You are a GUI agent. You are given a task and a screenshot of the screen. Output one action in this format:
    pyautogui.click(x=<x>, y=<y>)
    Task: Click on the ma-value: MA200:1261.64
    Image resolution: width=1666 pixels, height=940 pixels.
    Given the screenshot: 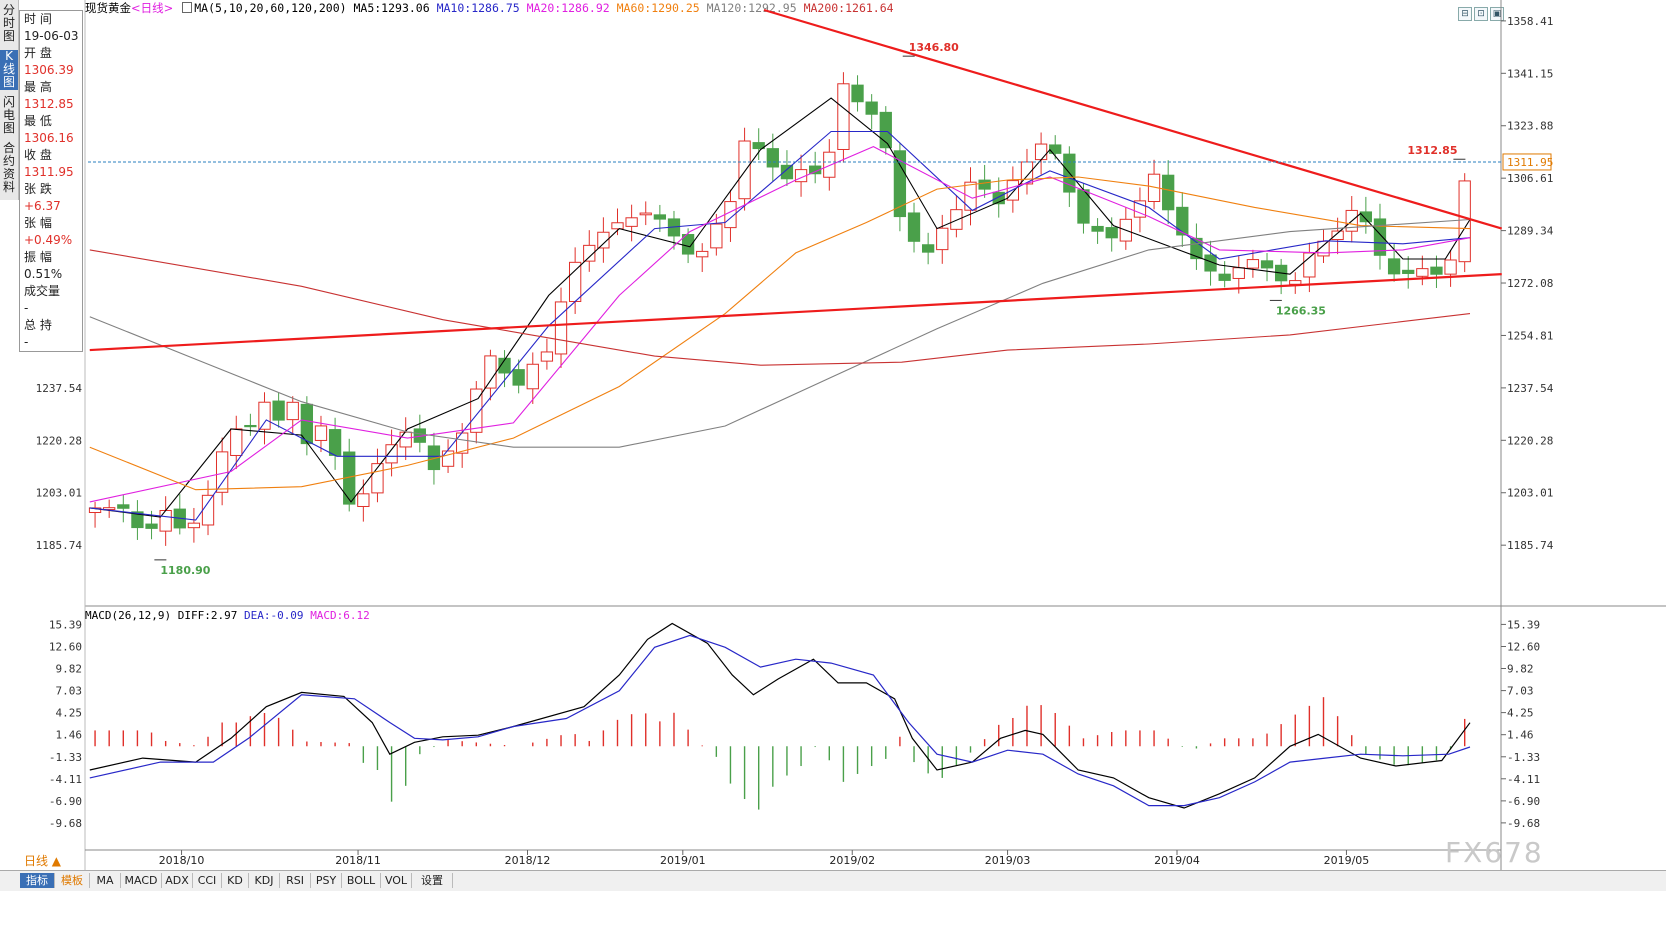 What is the action you would take?
    pyautogui.click(x=848, y=8)
    